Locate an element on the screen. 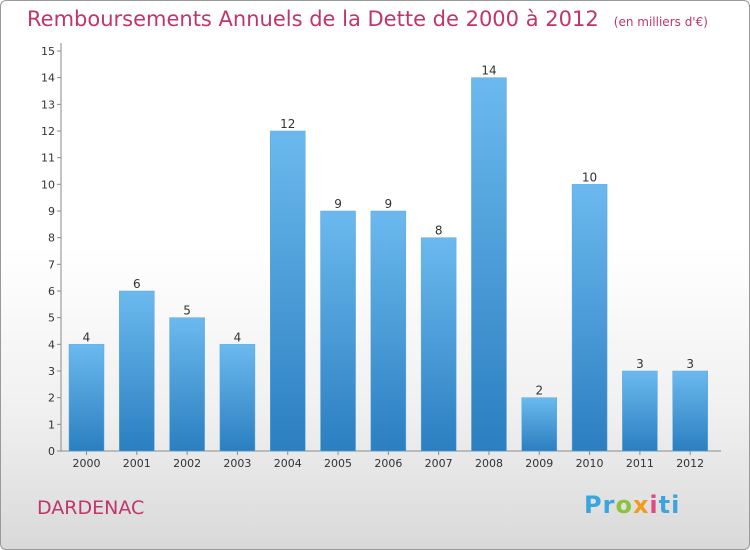 The image size is (750, 550). y-tick-label: 10 is located at coordinates (48, 184).